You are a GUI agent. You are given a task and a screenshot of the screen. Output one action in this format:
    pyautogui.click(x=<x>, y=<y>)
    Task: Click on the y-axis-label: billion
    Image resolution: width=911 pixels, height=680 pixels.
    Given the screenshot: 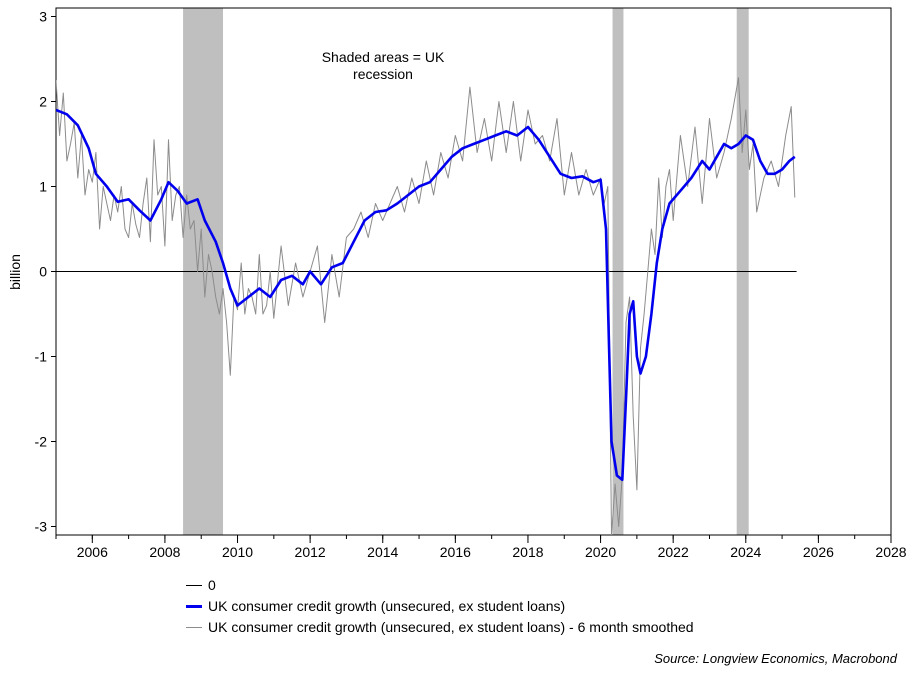 What is the action you would take?
    pyautogui.click(x=15, y=272)
    